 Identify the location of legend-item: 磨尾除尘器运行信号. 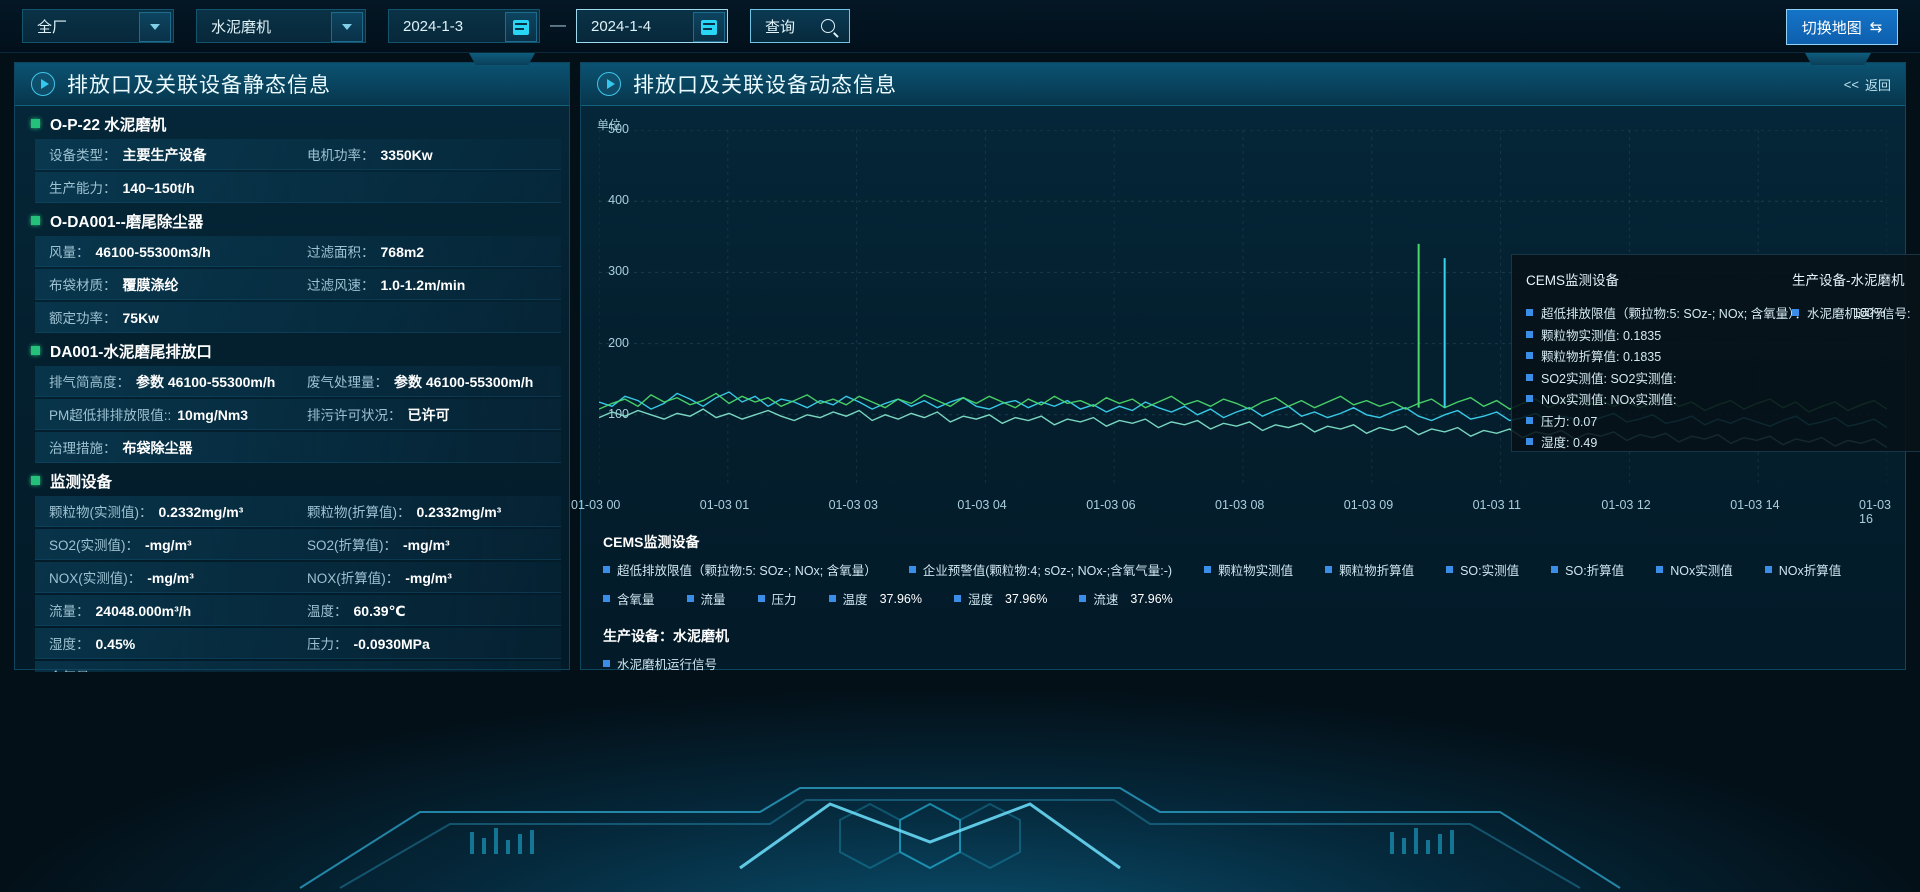
(666, 728).